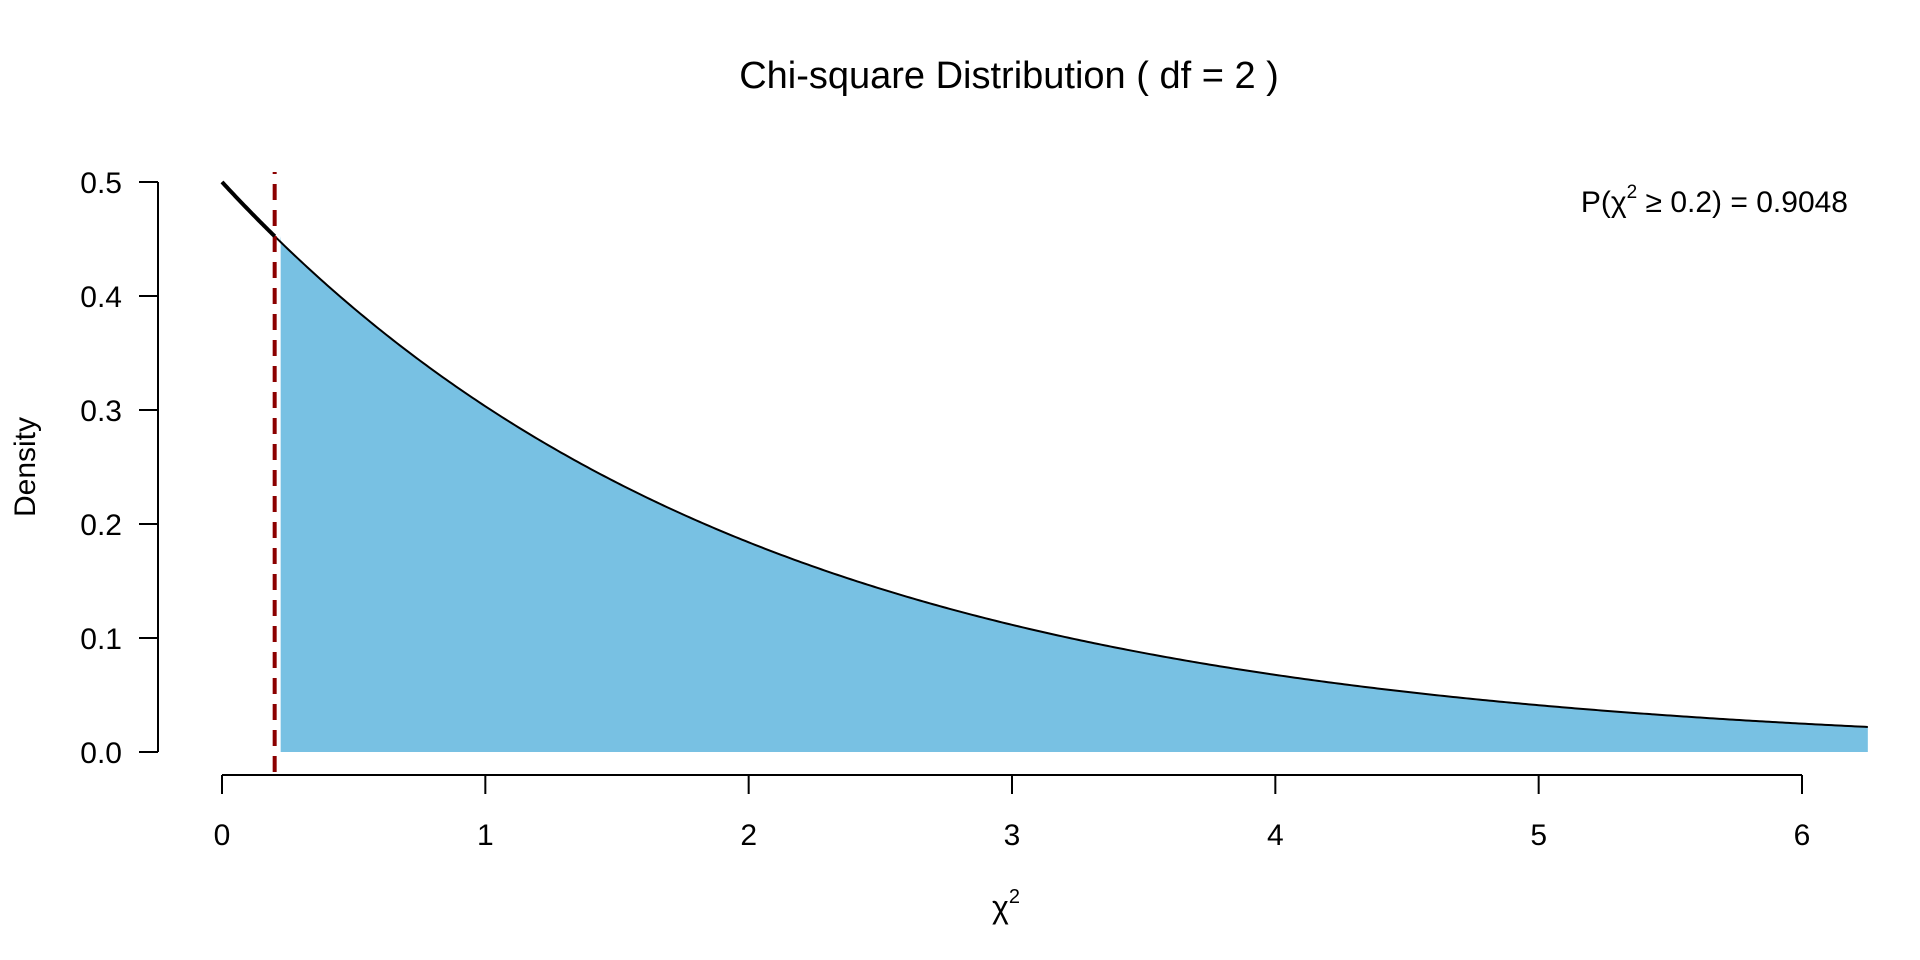  I want to click on x-tick-label: 3, so click(1012, 835).